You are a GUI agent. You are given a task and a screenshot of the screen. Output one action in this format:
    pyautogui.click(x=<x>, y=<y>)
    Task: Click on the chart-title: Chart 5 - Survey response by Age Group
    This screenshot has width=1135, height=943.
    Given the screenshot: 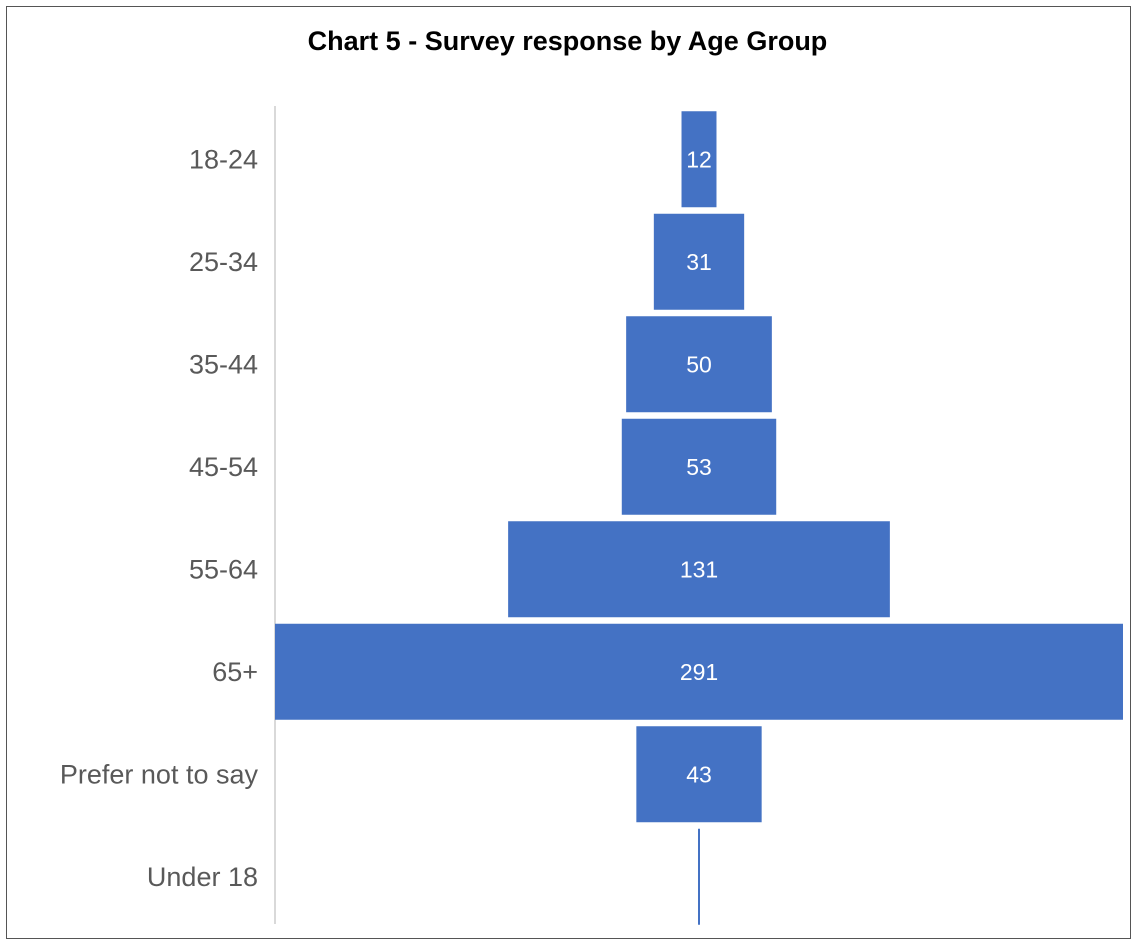 What is the action you would take?
    pyautogui.click(x=567, y=41)
    